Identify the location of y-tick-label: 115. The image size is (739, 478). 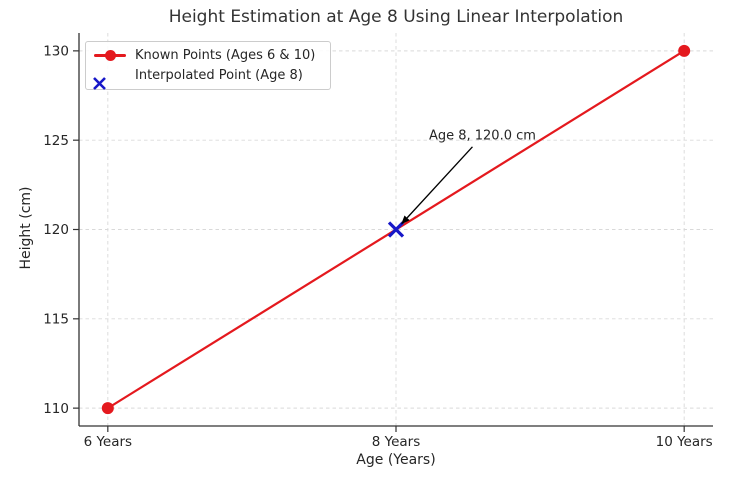
(56, 320).